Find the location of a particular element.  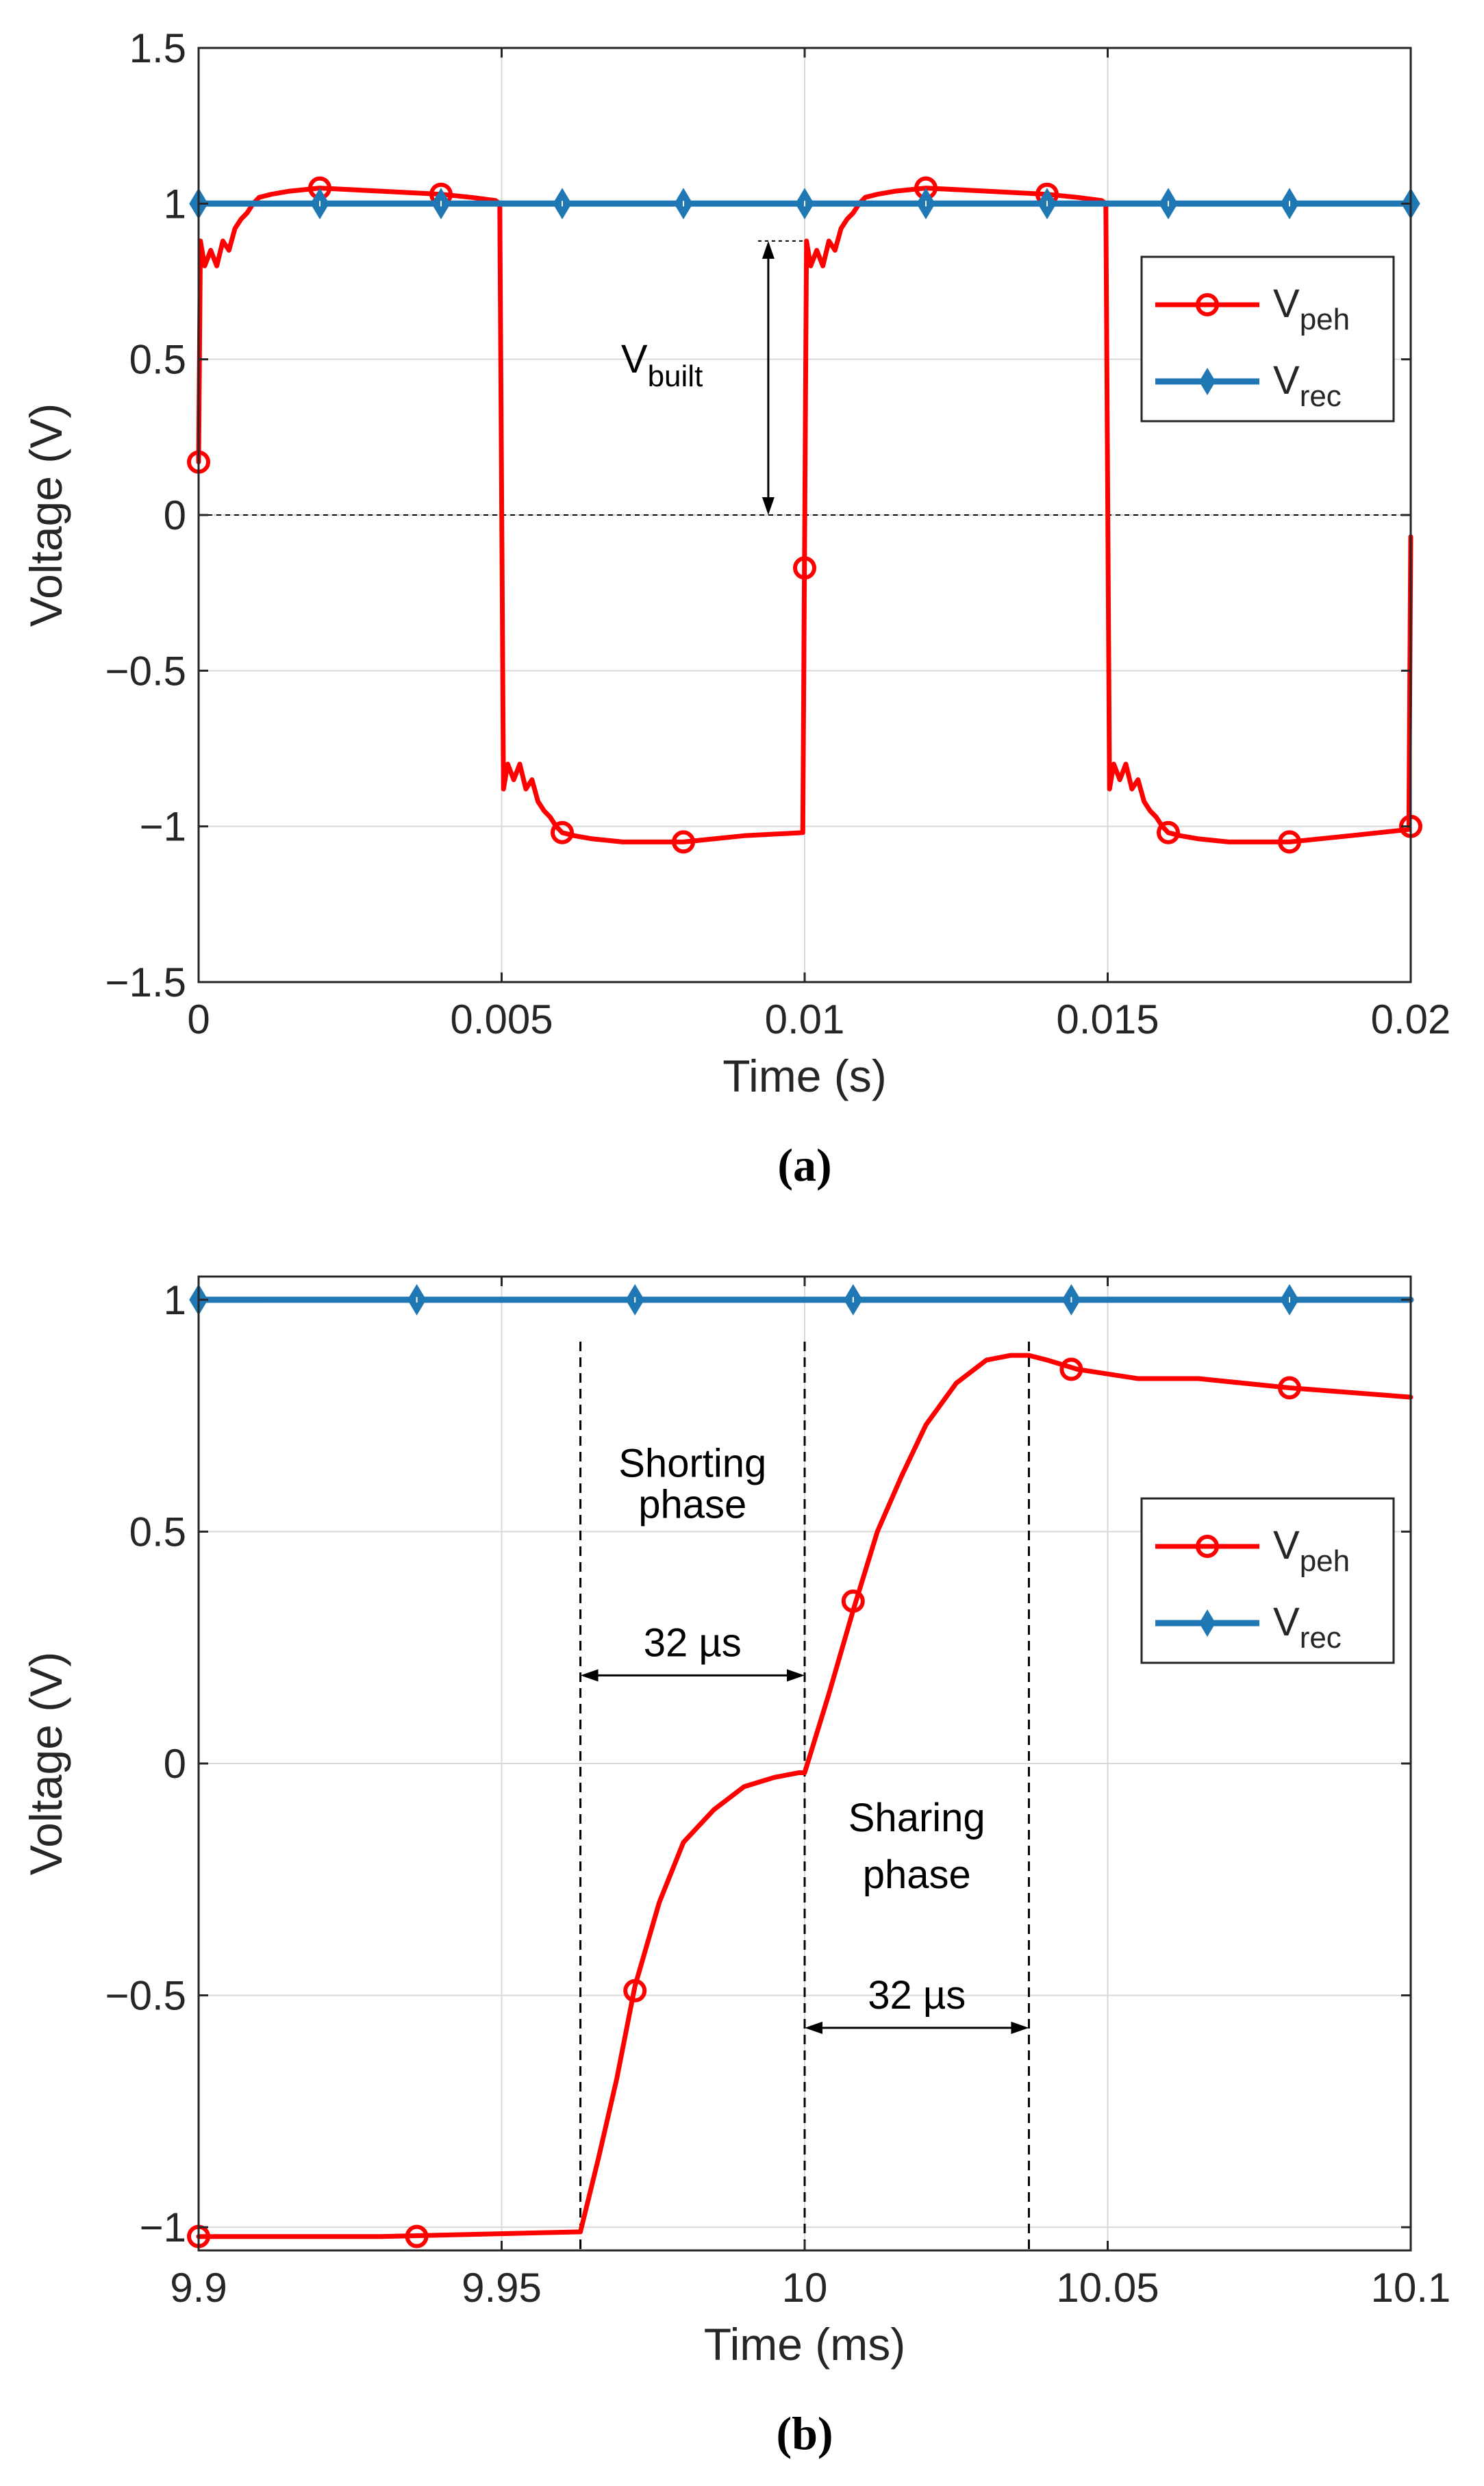

panel-label: (a) is located at coordinates (804, 1165).